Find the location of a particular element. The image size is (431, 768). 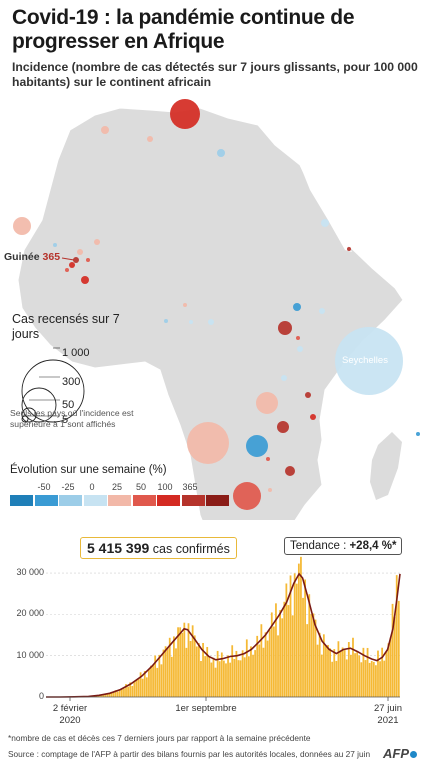

evolution-tick-label: 50 is located at coordinates (140, 487).